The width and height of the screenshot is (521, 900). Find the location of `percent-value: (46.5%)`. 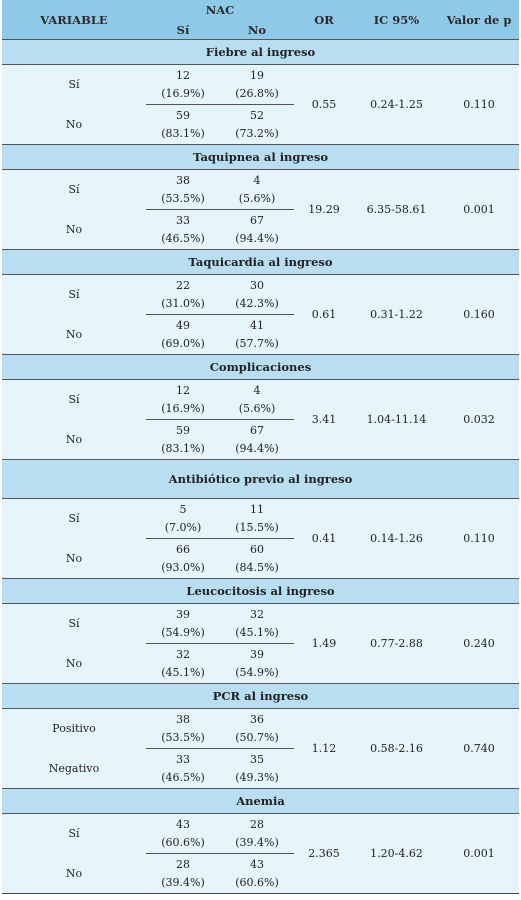

percent-value: (46.5%) is located at coordinates (183, 238).